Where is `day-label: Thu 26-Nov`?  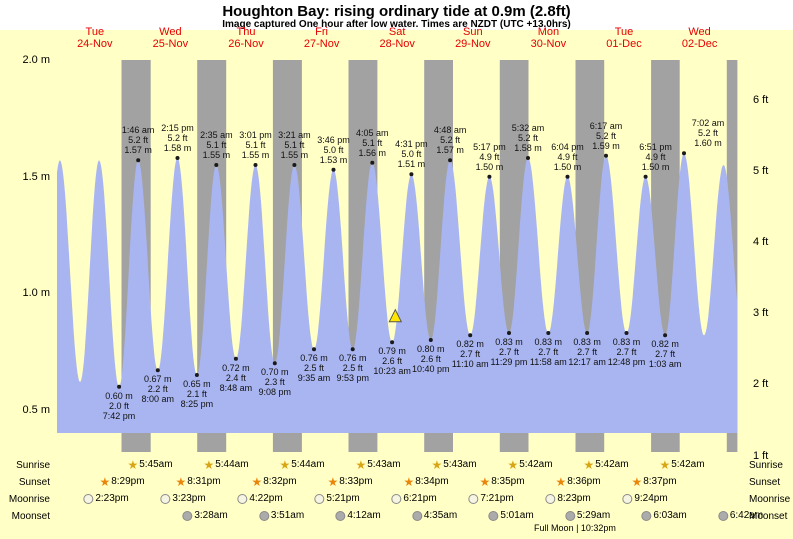 day-label: Thu 26-Nov is located at coordinates (245, 38).